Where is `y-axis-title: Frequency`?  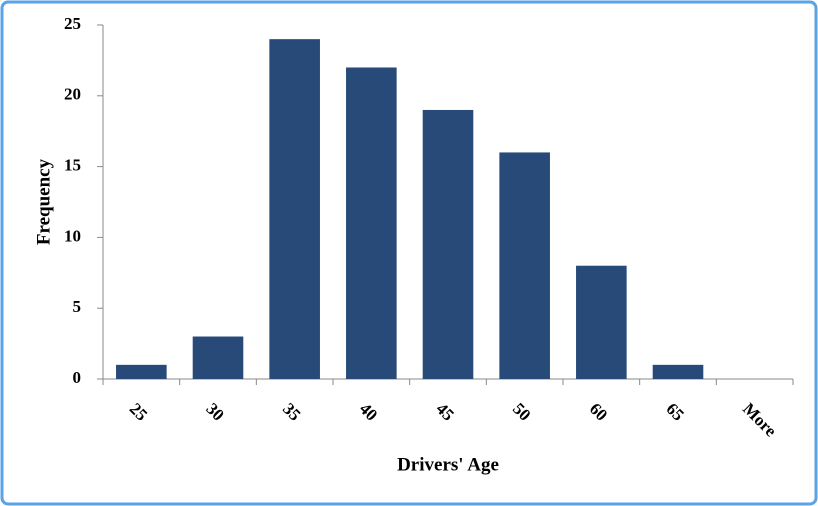
y-axis-title: Frequency is located at coordinates (43, 201).